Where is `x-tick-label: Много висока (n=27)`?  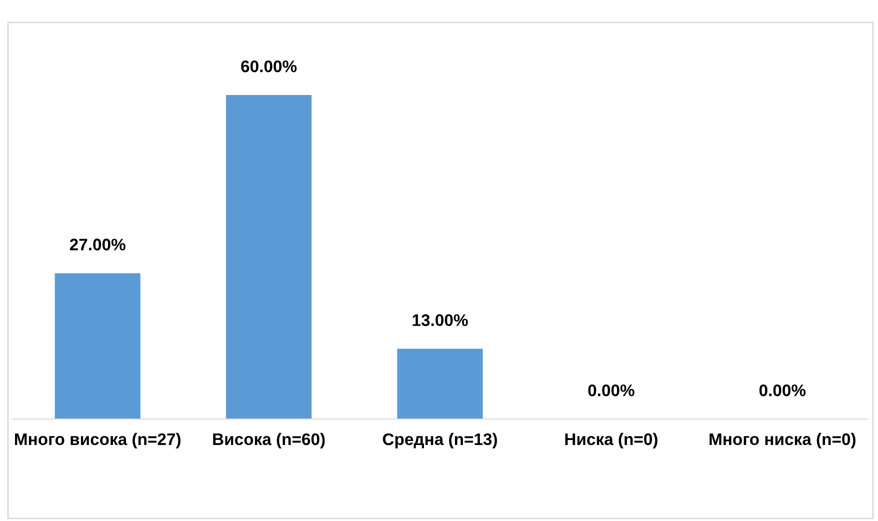
x-tick-label: Много висока (n=27) is located at coordinates (97, 440).